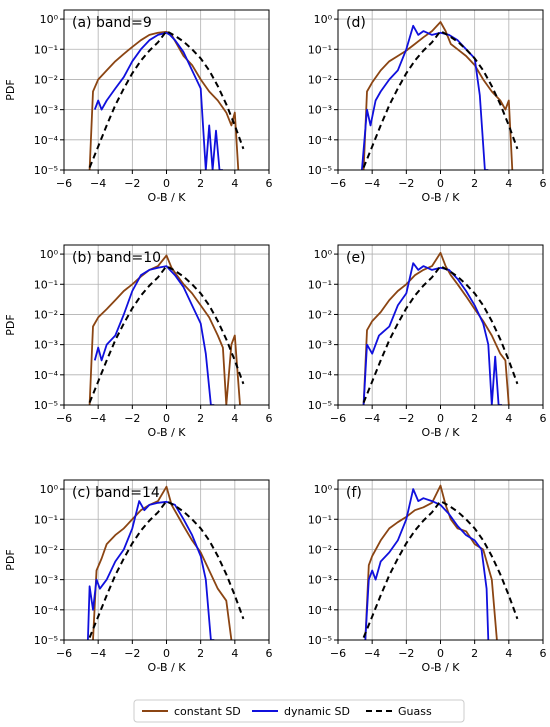 The height and width of the screenshot is (727, 550). I want to click on panel-label: (a) band=9, so click(112, 23).